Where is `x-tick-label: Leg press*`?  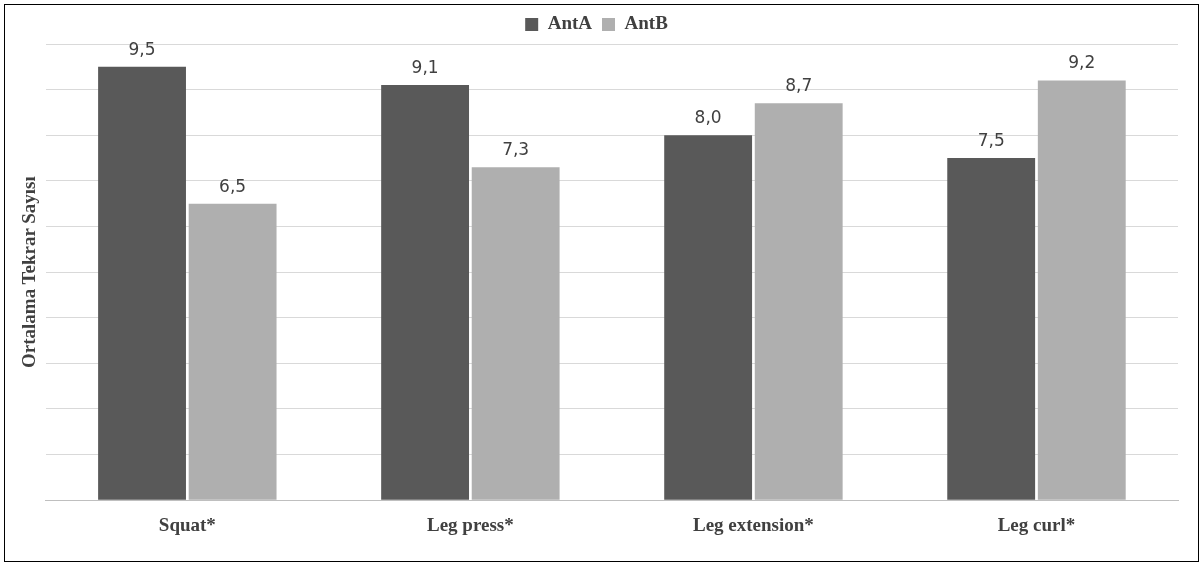
x-tick-label: Leg press* is located at coordinates (470, 524).